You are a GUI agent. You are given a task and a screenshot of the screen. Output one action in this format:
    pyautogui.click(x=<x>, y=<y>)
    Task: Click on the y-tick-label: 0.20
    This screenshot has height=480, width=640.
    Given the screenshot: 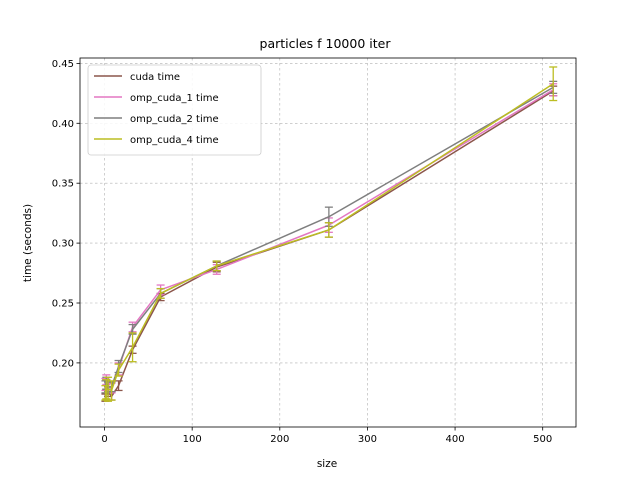 What is the action you would take?
    pyautogui.click(x=63, y=363)
    